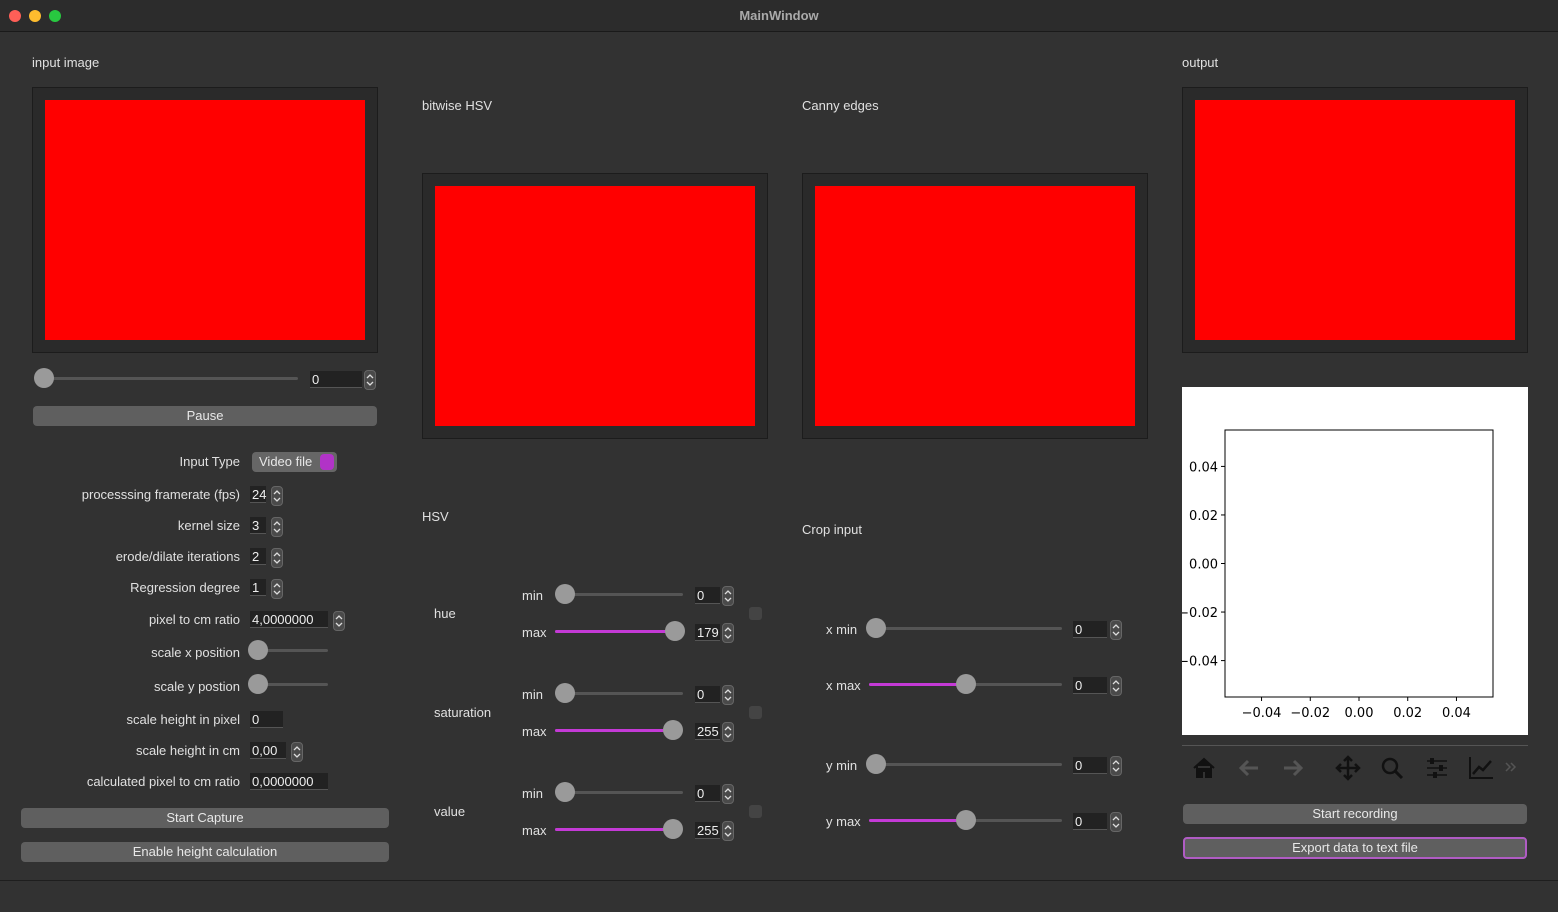 Image resolution: width=1558 pixels, height=912 pixels. Describe the element at coordinates (1203, 565) in the screenshot. I see `y-tick-label: 0.00` at that location.